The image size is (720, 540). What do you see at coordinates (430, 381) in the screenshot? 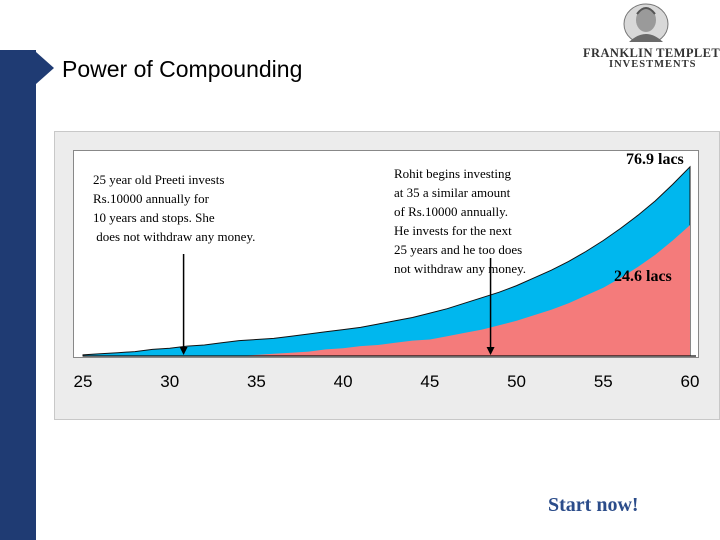
I see `x-tick-label: 45` at bounding box center [430, 381].